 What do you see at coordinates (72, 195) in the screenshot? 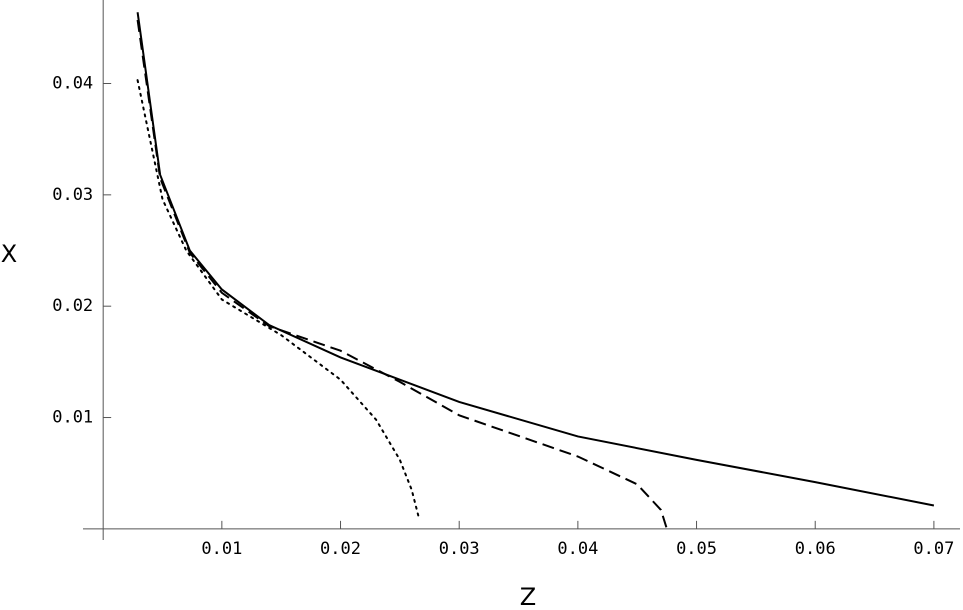
I see `y-tick-label: 0.03` at bounding box center [72, 195].